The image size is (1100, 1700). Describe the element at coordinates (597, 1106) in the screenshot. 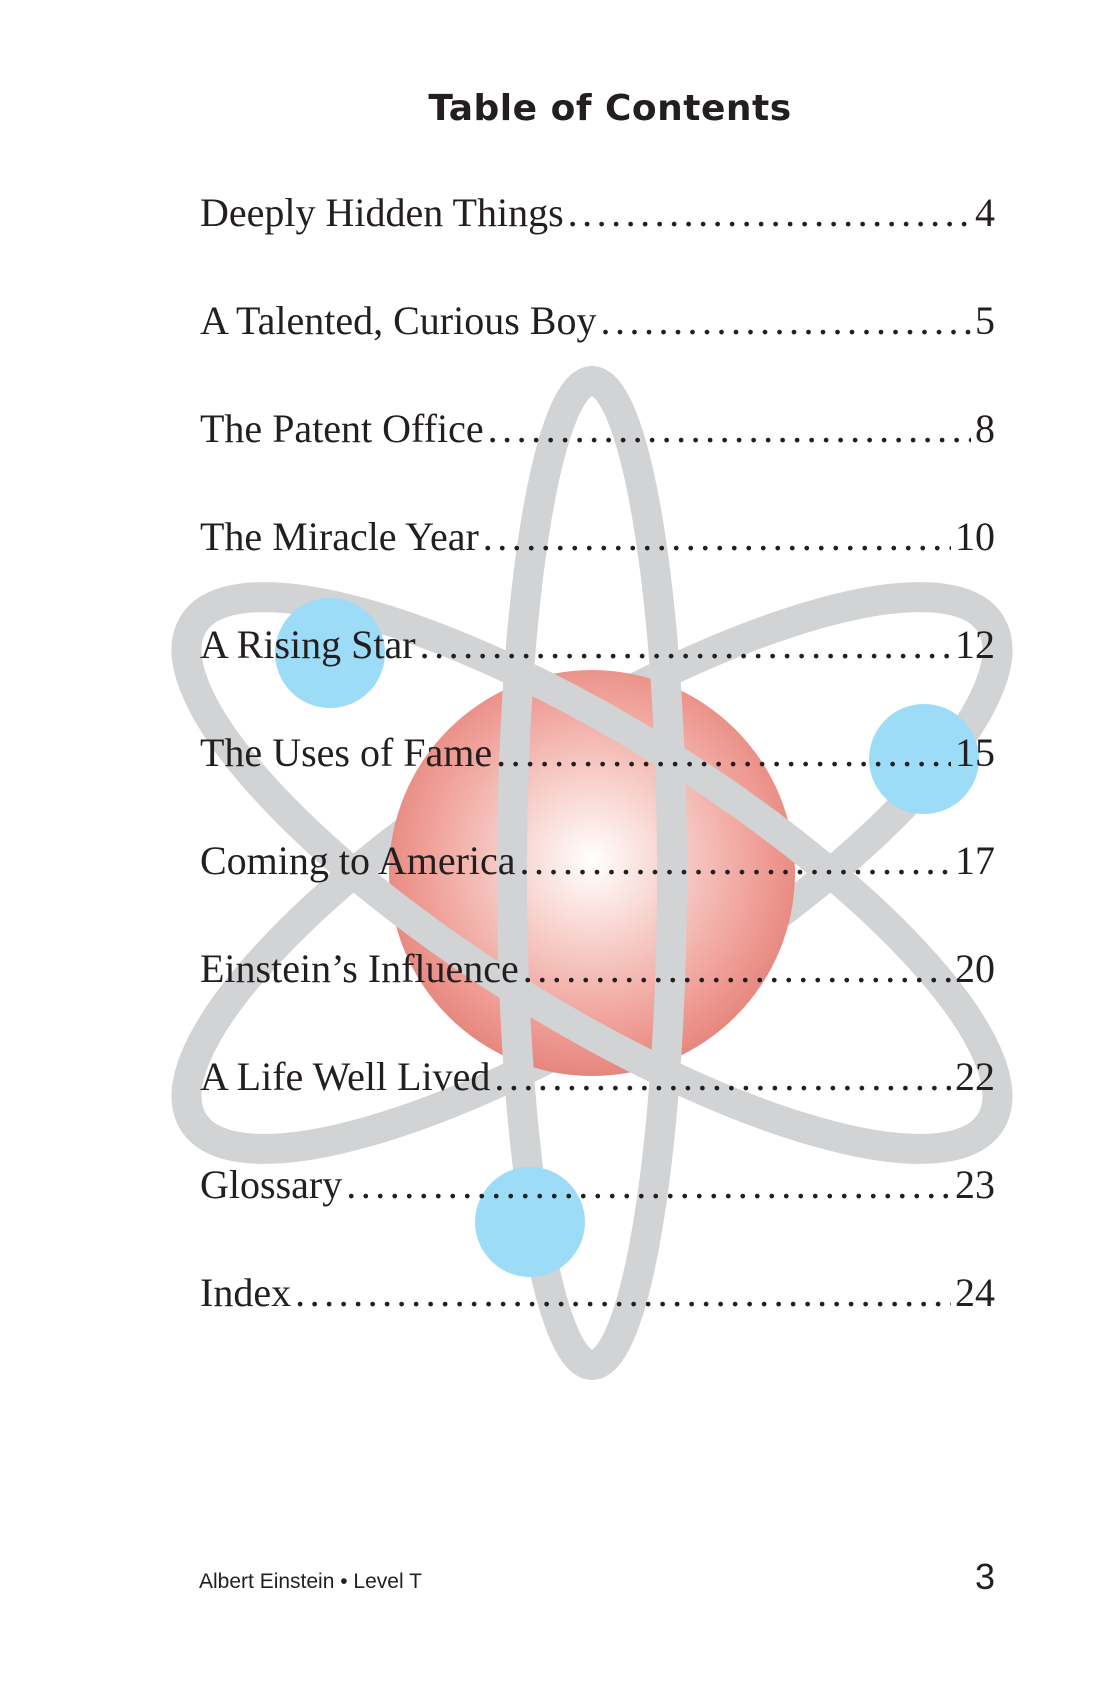

I see `toc-entry: A Life Well Lived 22` at that location.